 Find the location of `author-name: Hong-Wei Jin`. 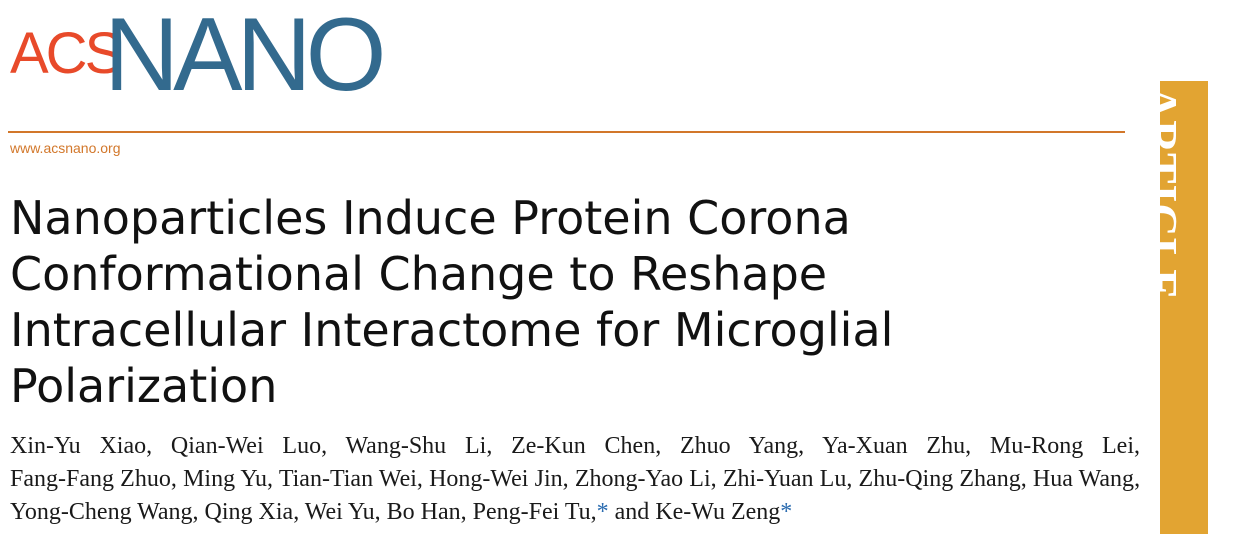

author-name: Hong-Wei Jin is located at coordinates (496, 479).